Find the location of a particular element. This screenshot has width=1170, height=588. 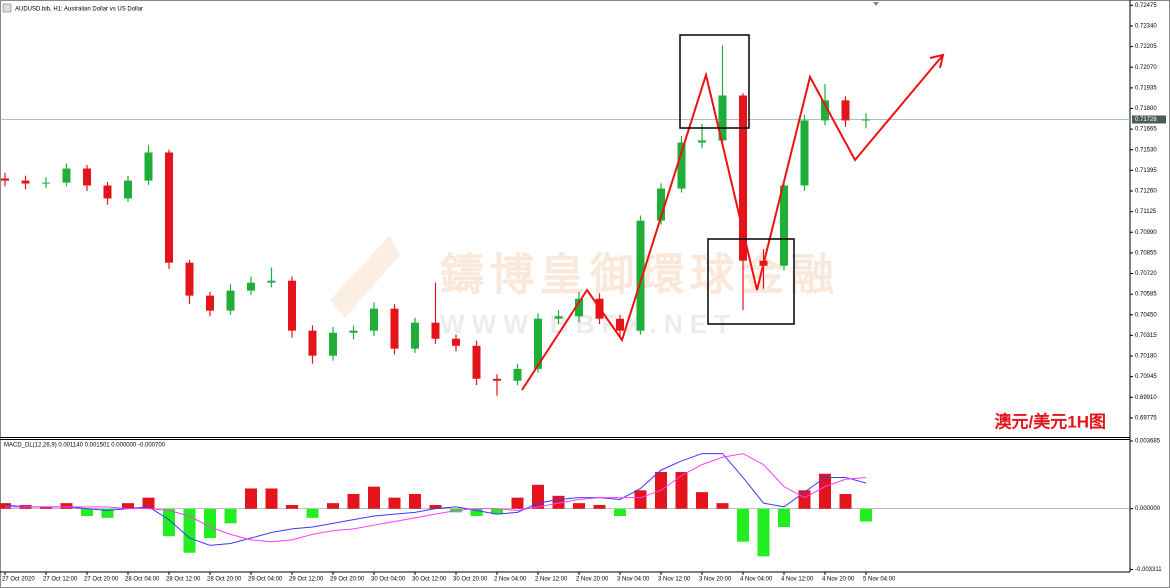

highlight-box is located at coordinates (714, 81).